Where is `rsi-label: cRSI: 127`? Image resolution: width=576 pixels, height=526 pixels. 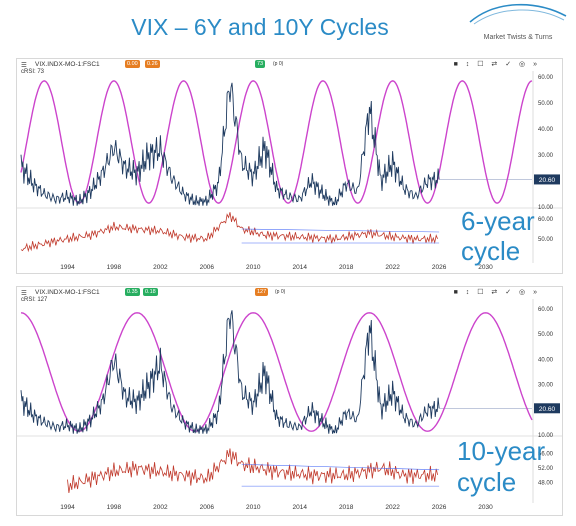 rsi-label: cRSI: 127 is located at coordinates (34, 300).